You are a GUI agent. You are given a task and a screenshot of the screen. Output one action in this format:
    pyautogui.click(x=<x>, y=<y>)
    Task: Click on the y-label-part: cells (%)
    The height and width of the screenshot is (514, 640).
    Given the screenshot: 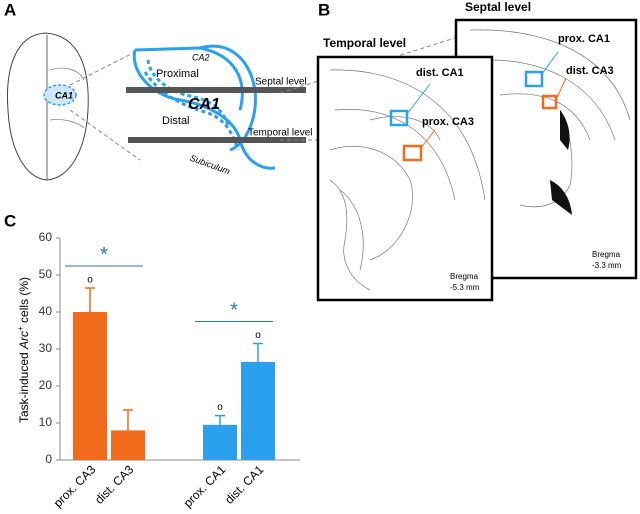 What is the action you would take?
    pyautogui.click(x=24, y=301)
    